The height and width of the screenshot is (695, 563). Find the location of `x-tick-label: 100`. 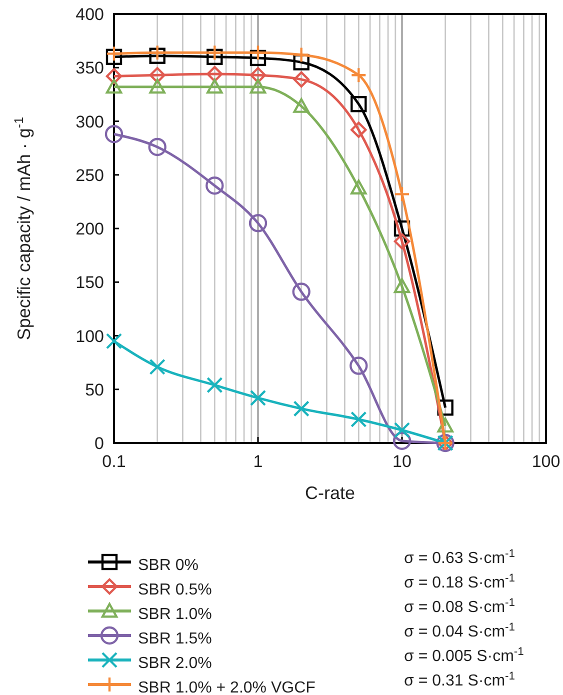

x-tick-label: 100 is located at coordinates (546, 461).